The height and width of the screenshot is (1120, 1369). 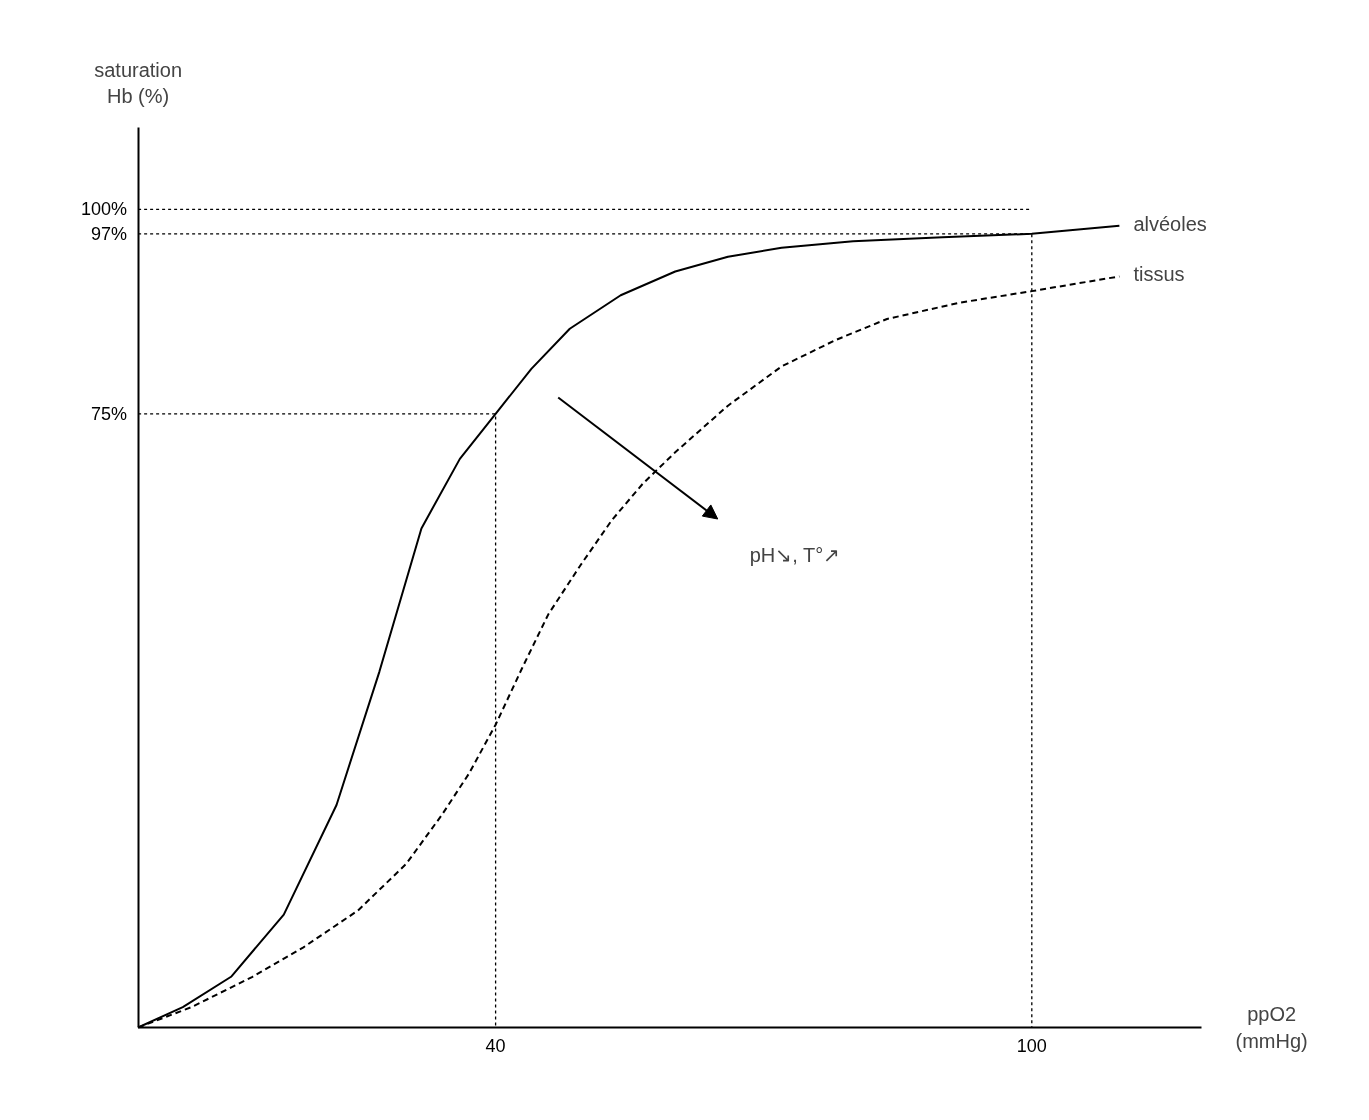 I want to click on y-tick-label: 75%, so click(x=109, y=413).